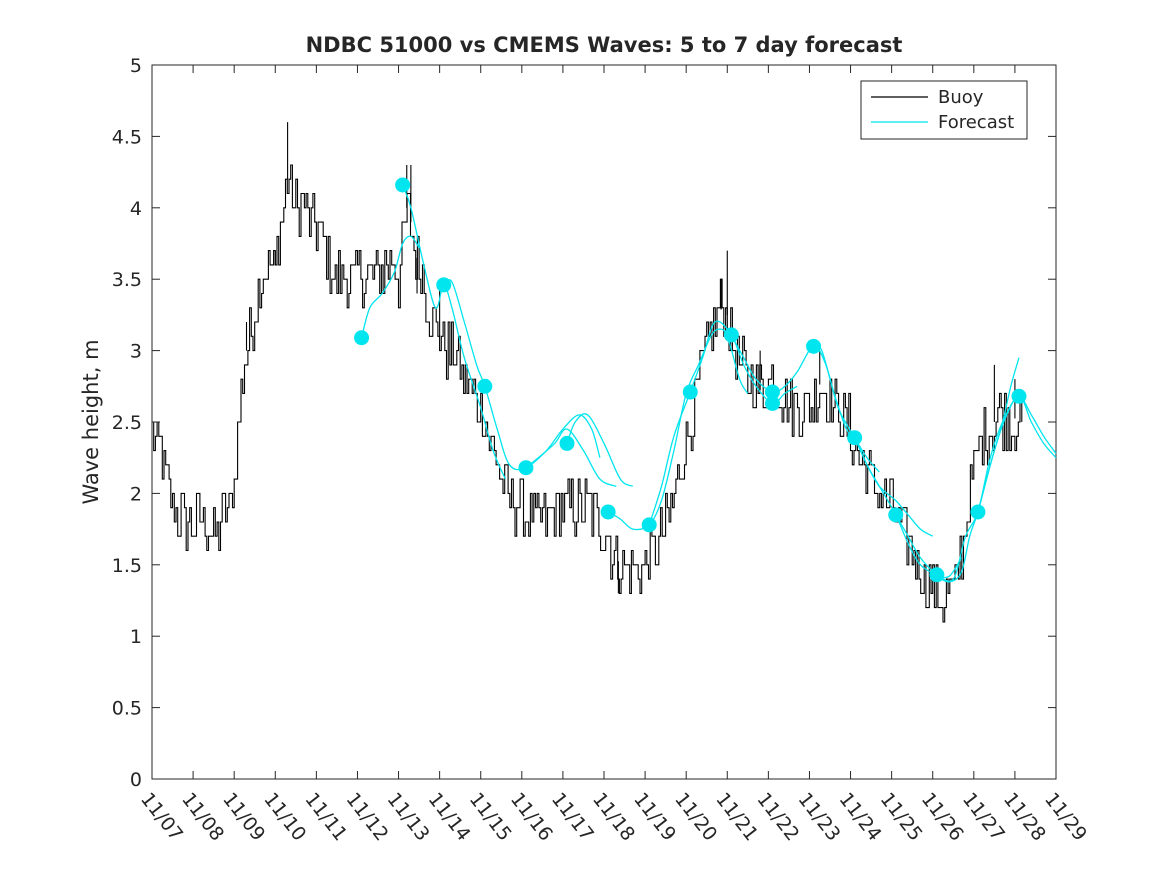 This screenshot has height=879, width=1167. Describe the element at coordinates (1065, 817) in the screenshot. I see `x-tick-label: 11/29` at that location.